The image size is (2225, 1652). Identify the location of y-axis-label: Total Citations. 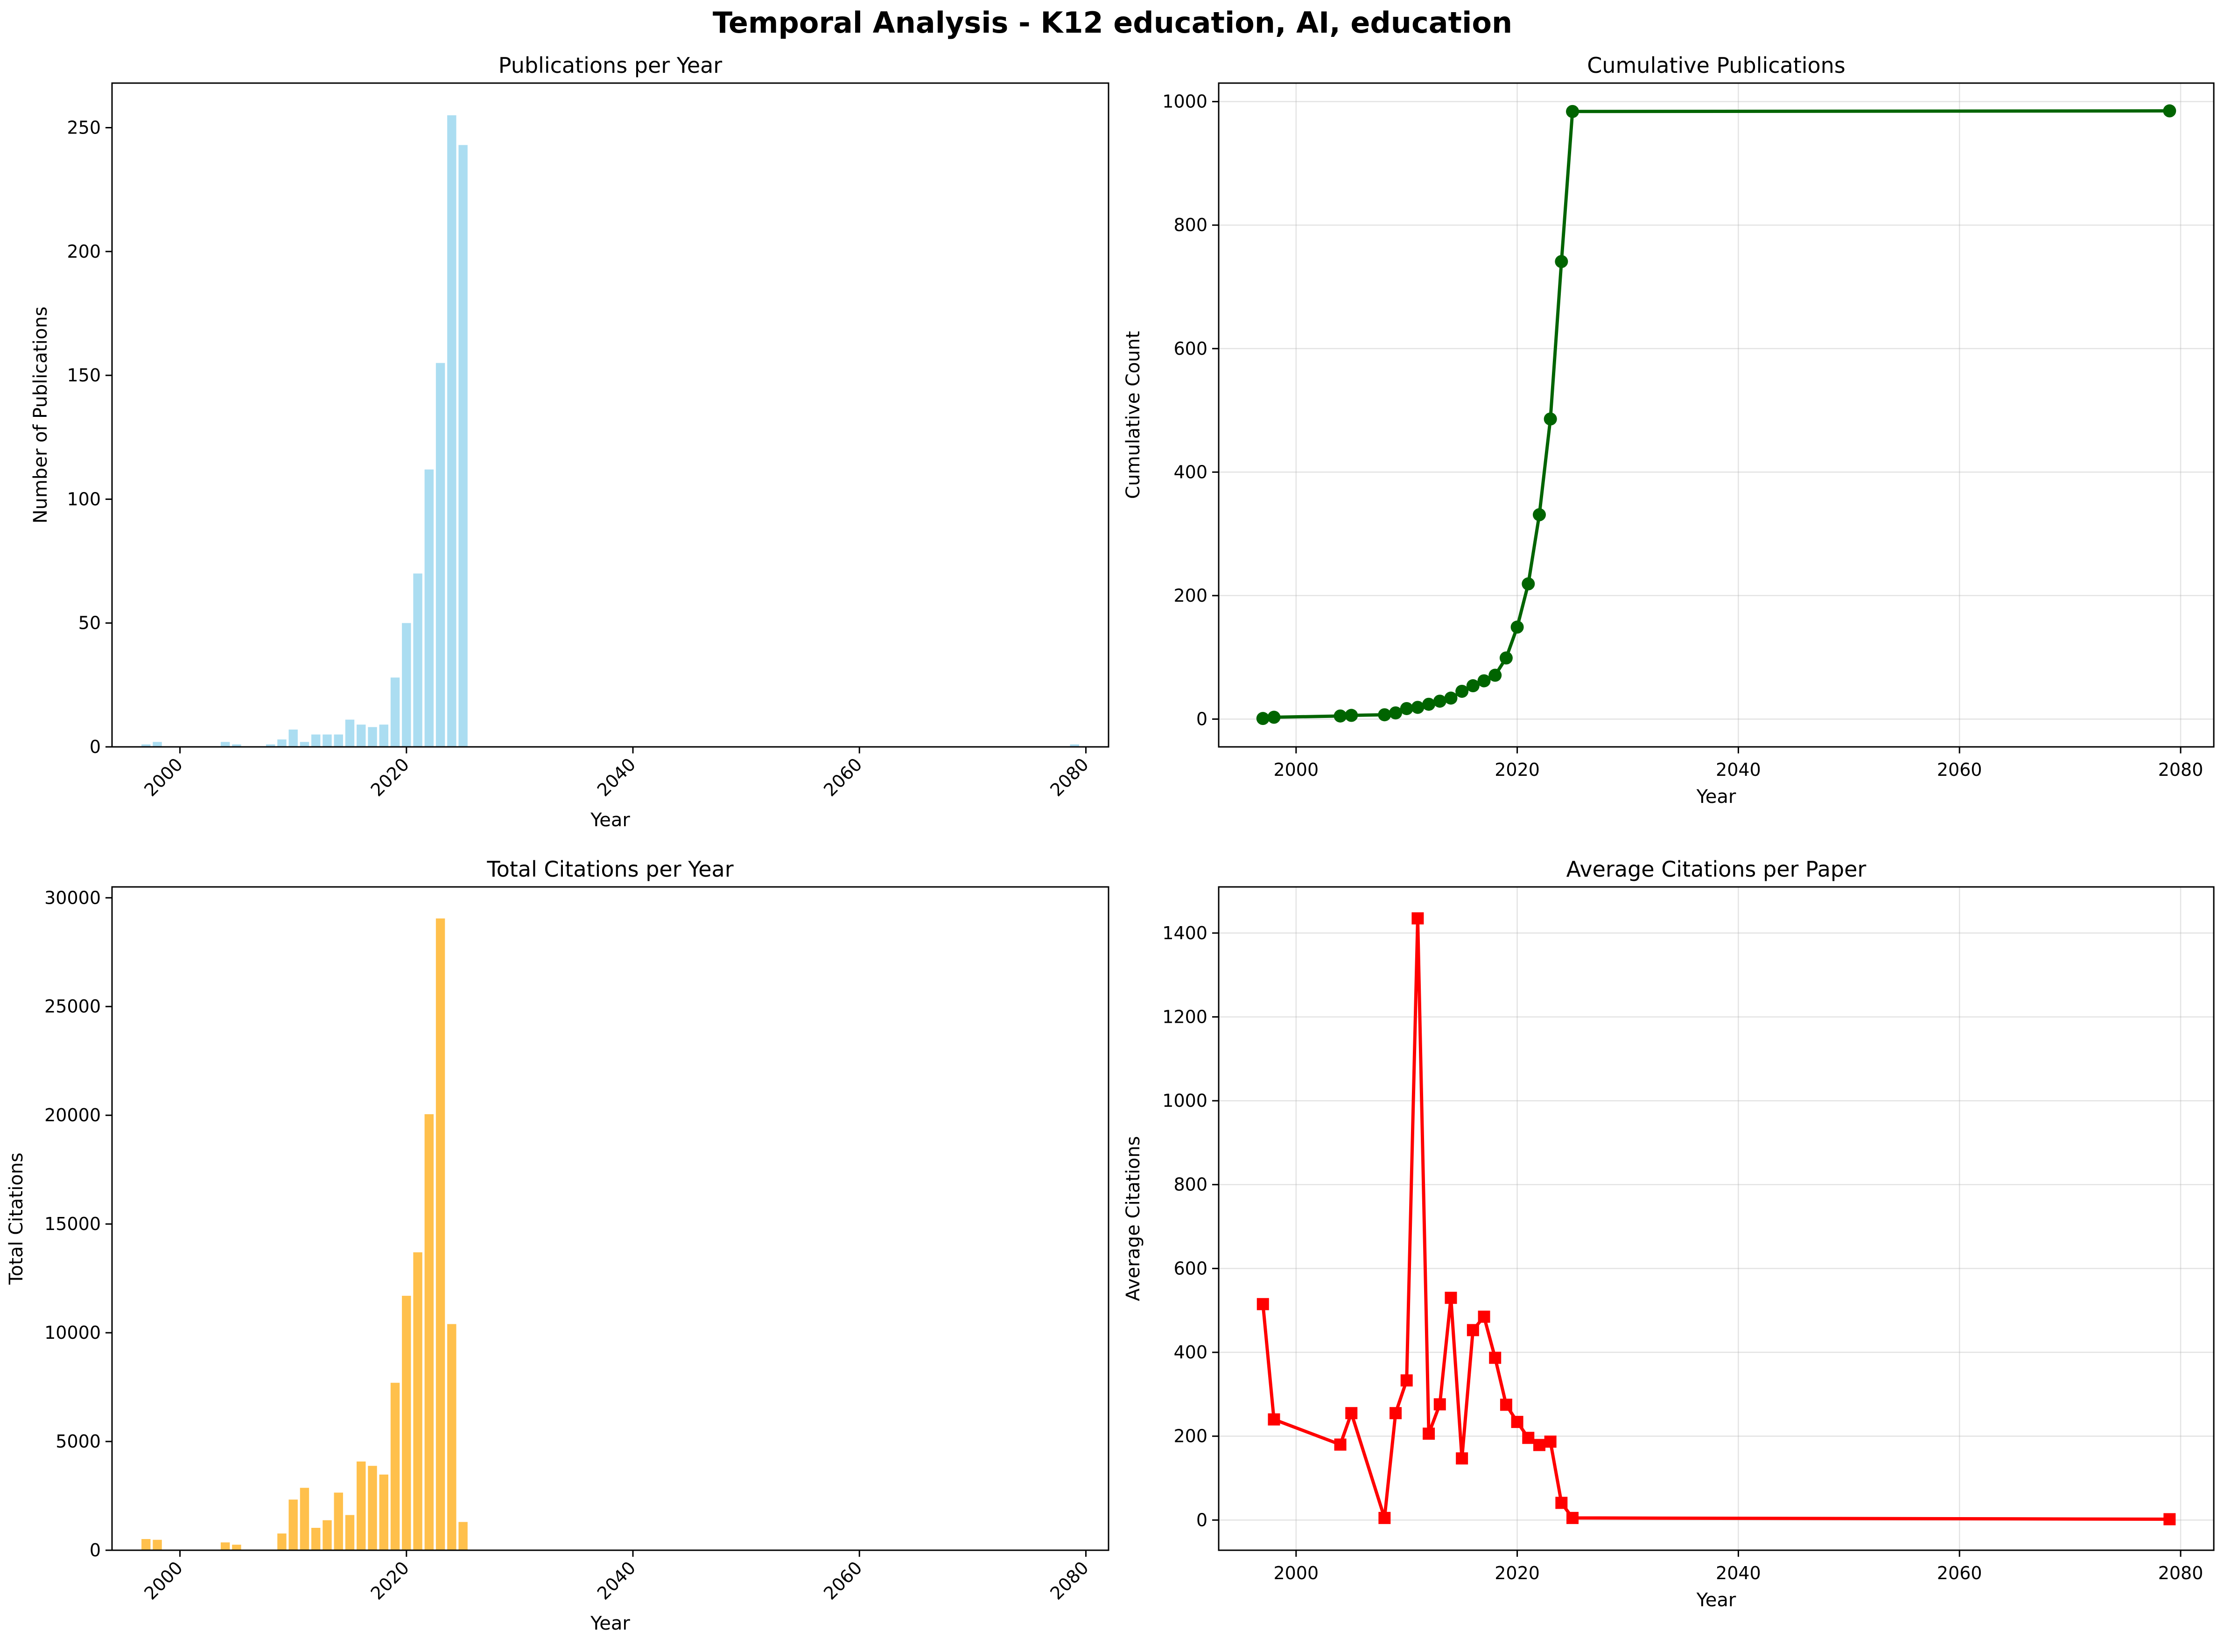
(17, 1219).